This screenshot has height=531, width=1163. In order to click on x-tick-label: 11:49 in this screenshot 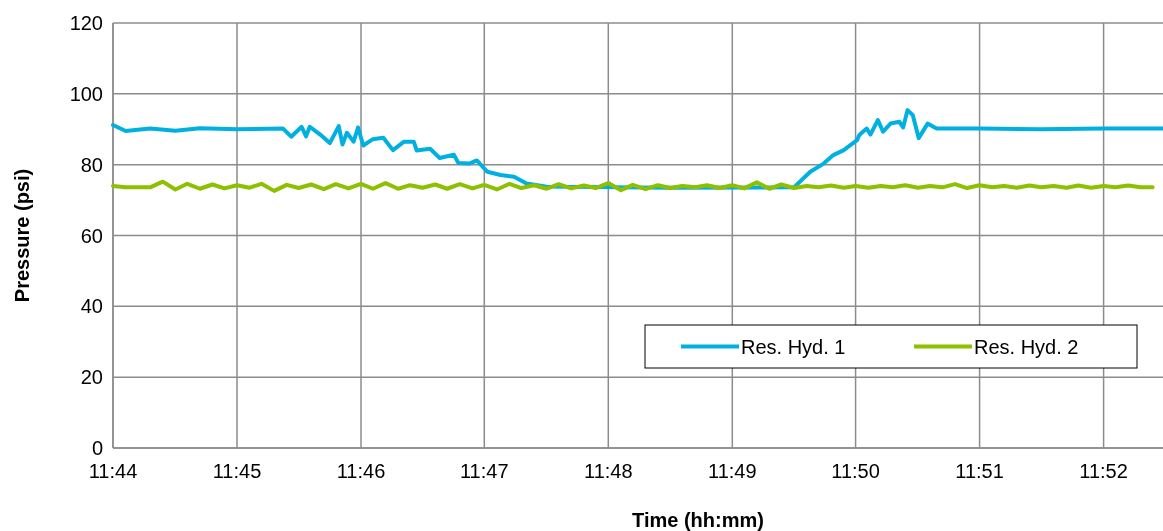, I will do `click(732, 471)`.